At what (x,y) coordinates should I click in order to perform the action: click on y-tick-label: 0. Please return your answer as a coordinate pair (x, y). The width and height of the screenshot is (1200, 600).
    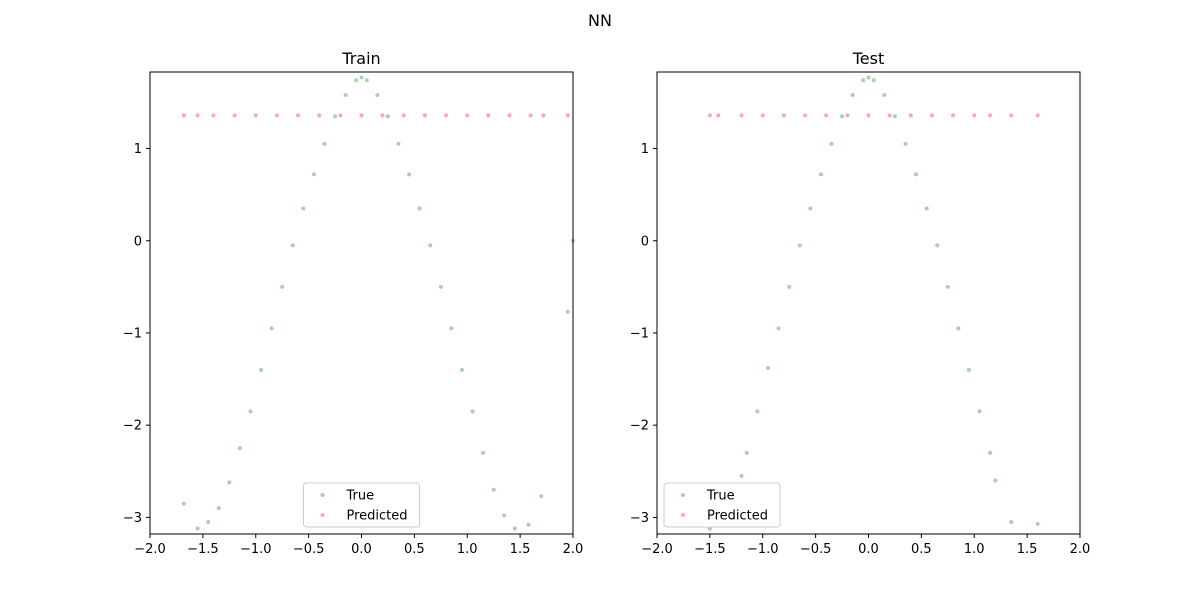
    Looking at the image, I should click on (645, 241).